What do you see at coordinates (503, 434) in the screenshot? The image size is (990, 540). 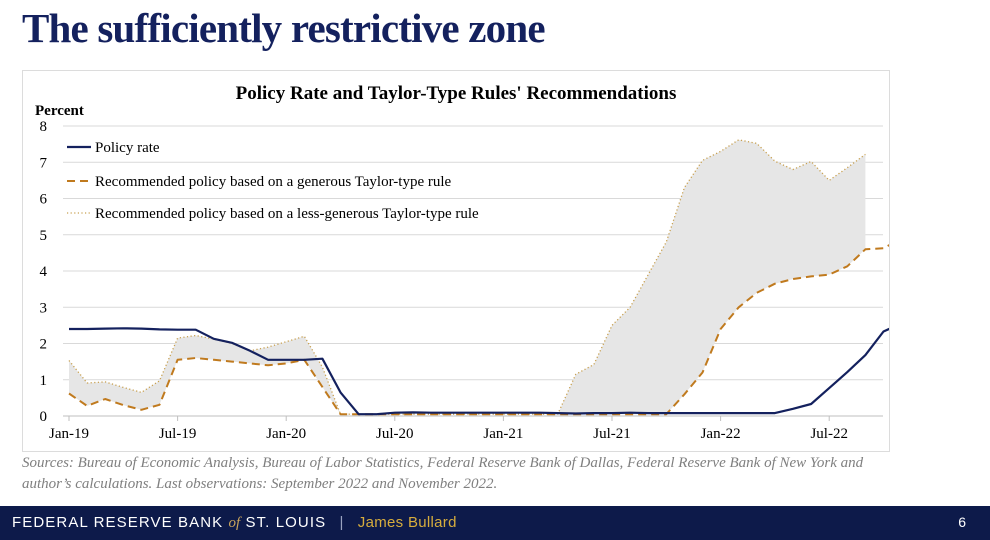 I see `x-tick-label: Jan-21` at bounding box center [503, 434].